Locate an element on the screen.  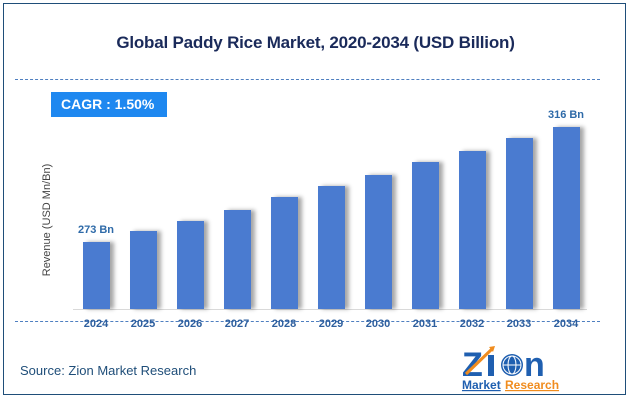
bar-2033 is located at coordinates (519, 223).